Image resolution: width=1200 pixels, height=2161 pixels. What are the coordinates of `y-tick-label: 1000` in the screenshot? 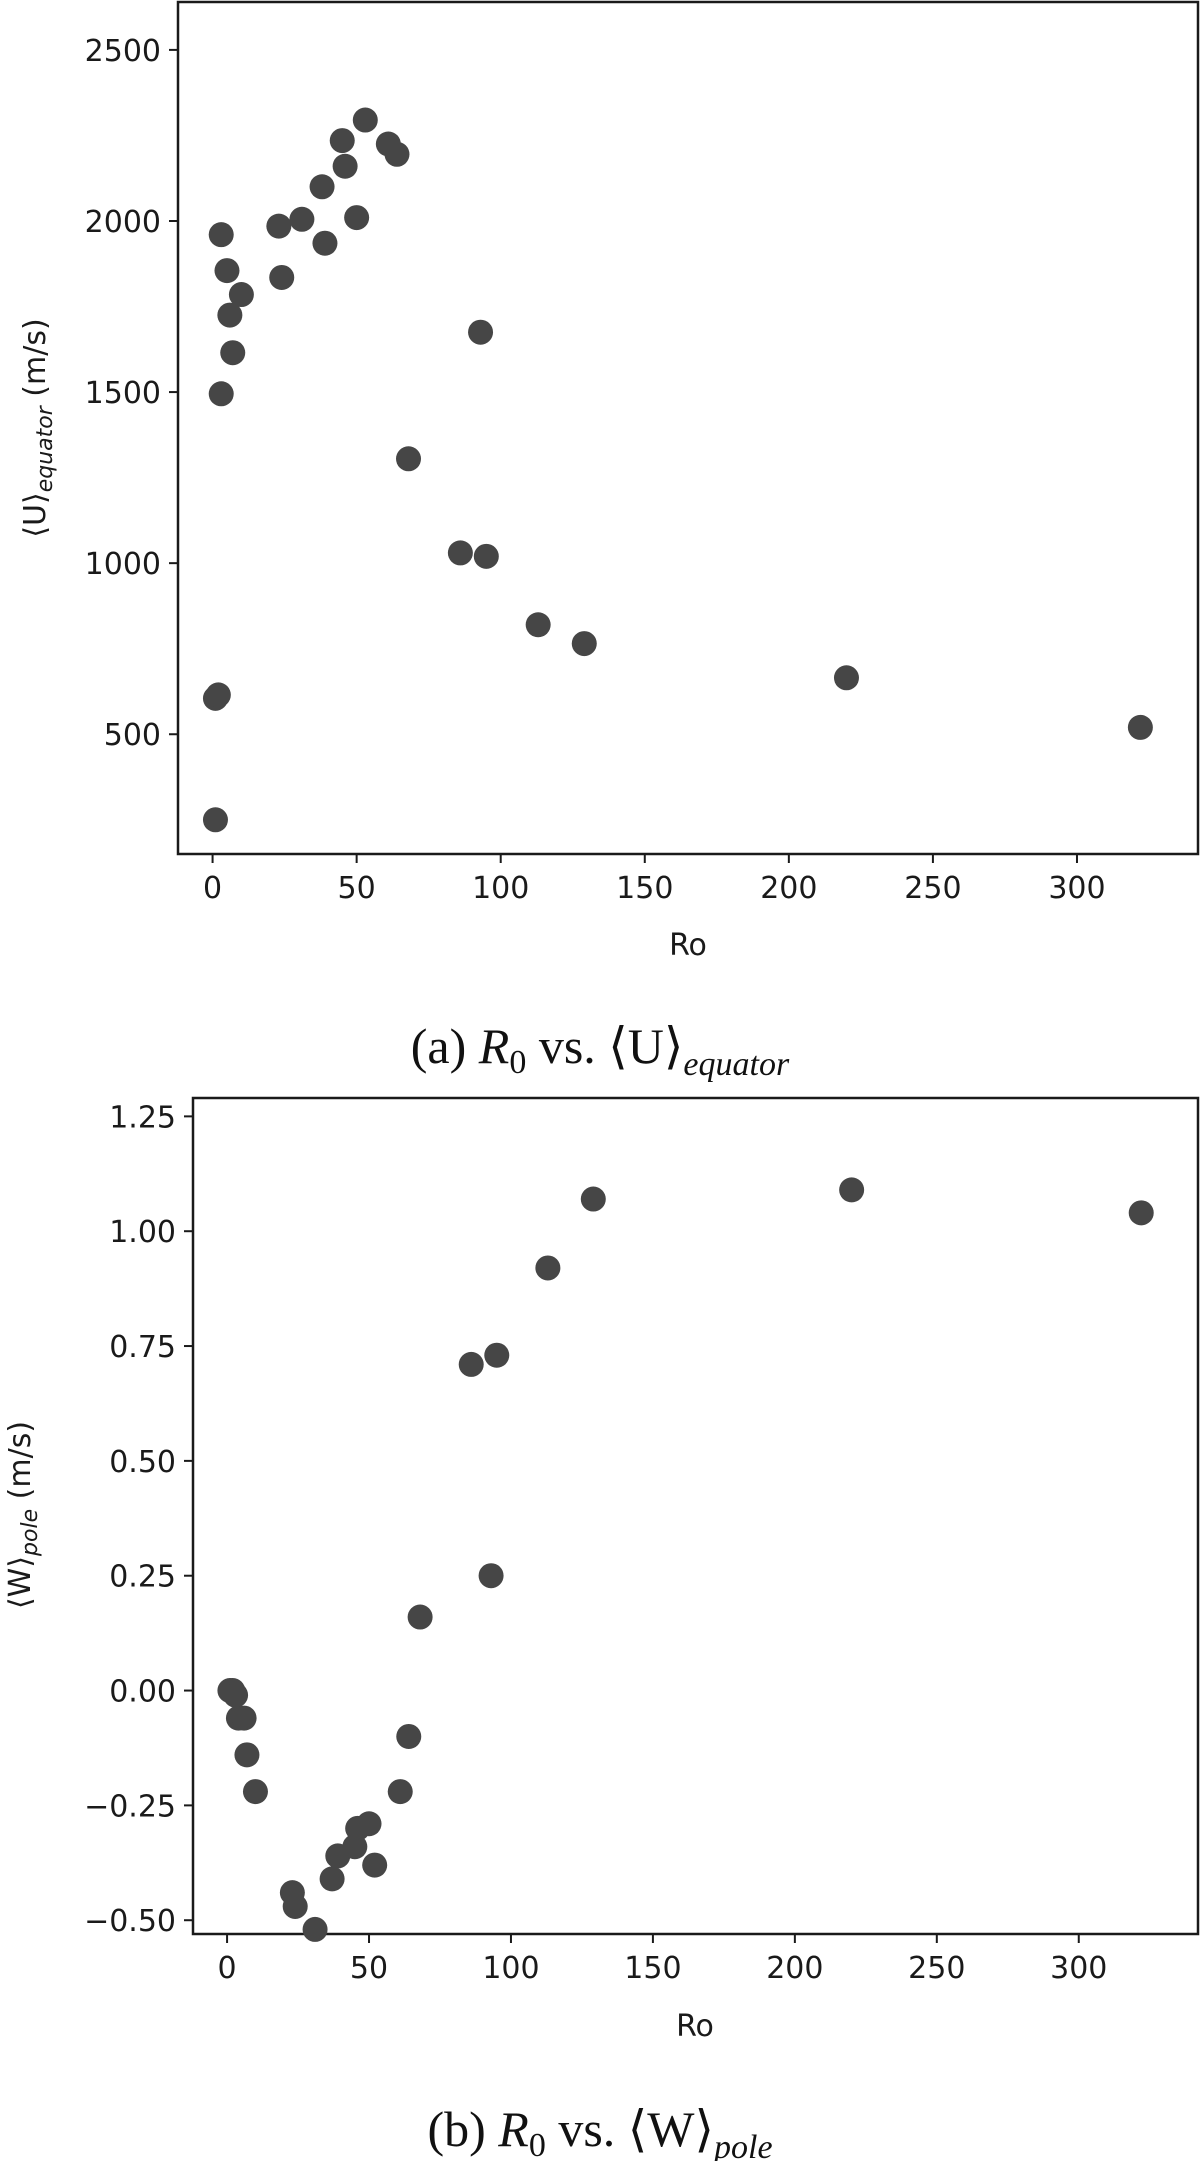 It's located at (123, 564).